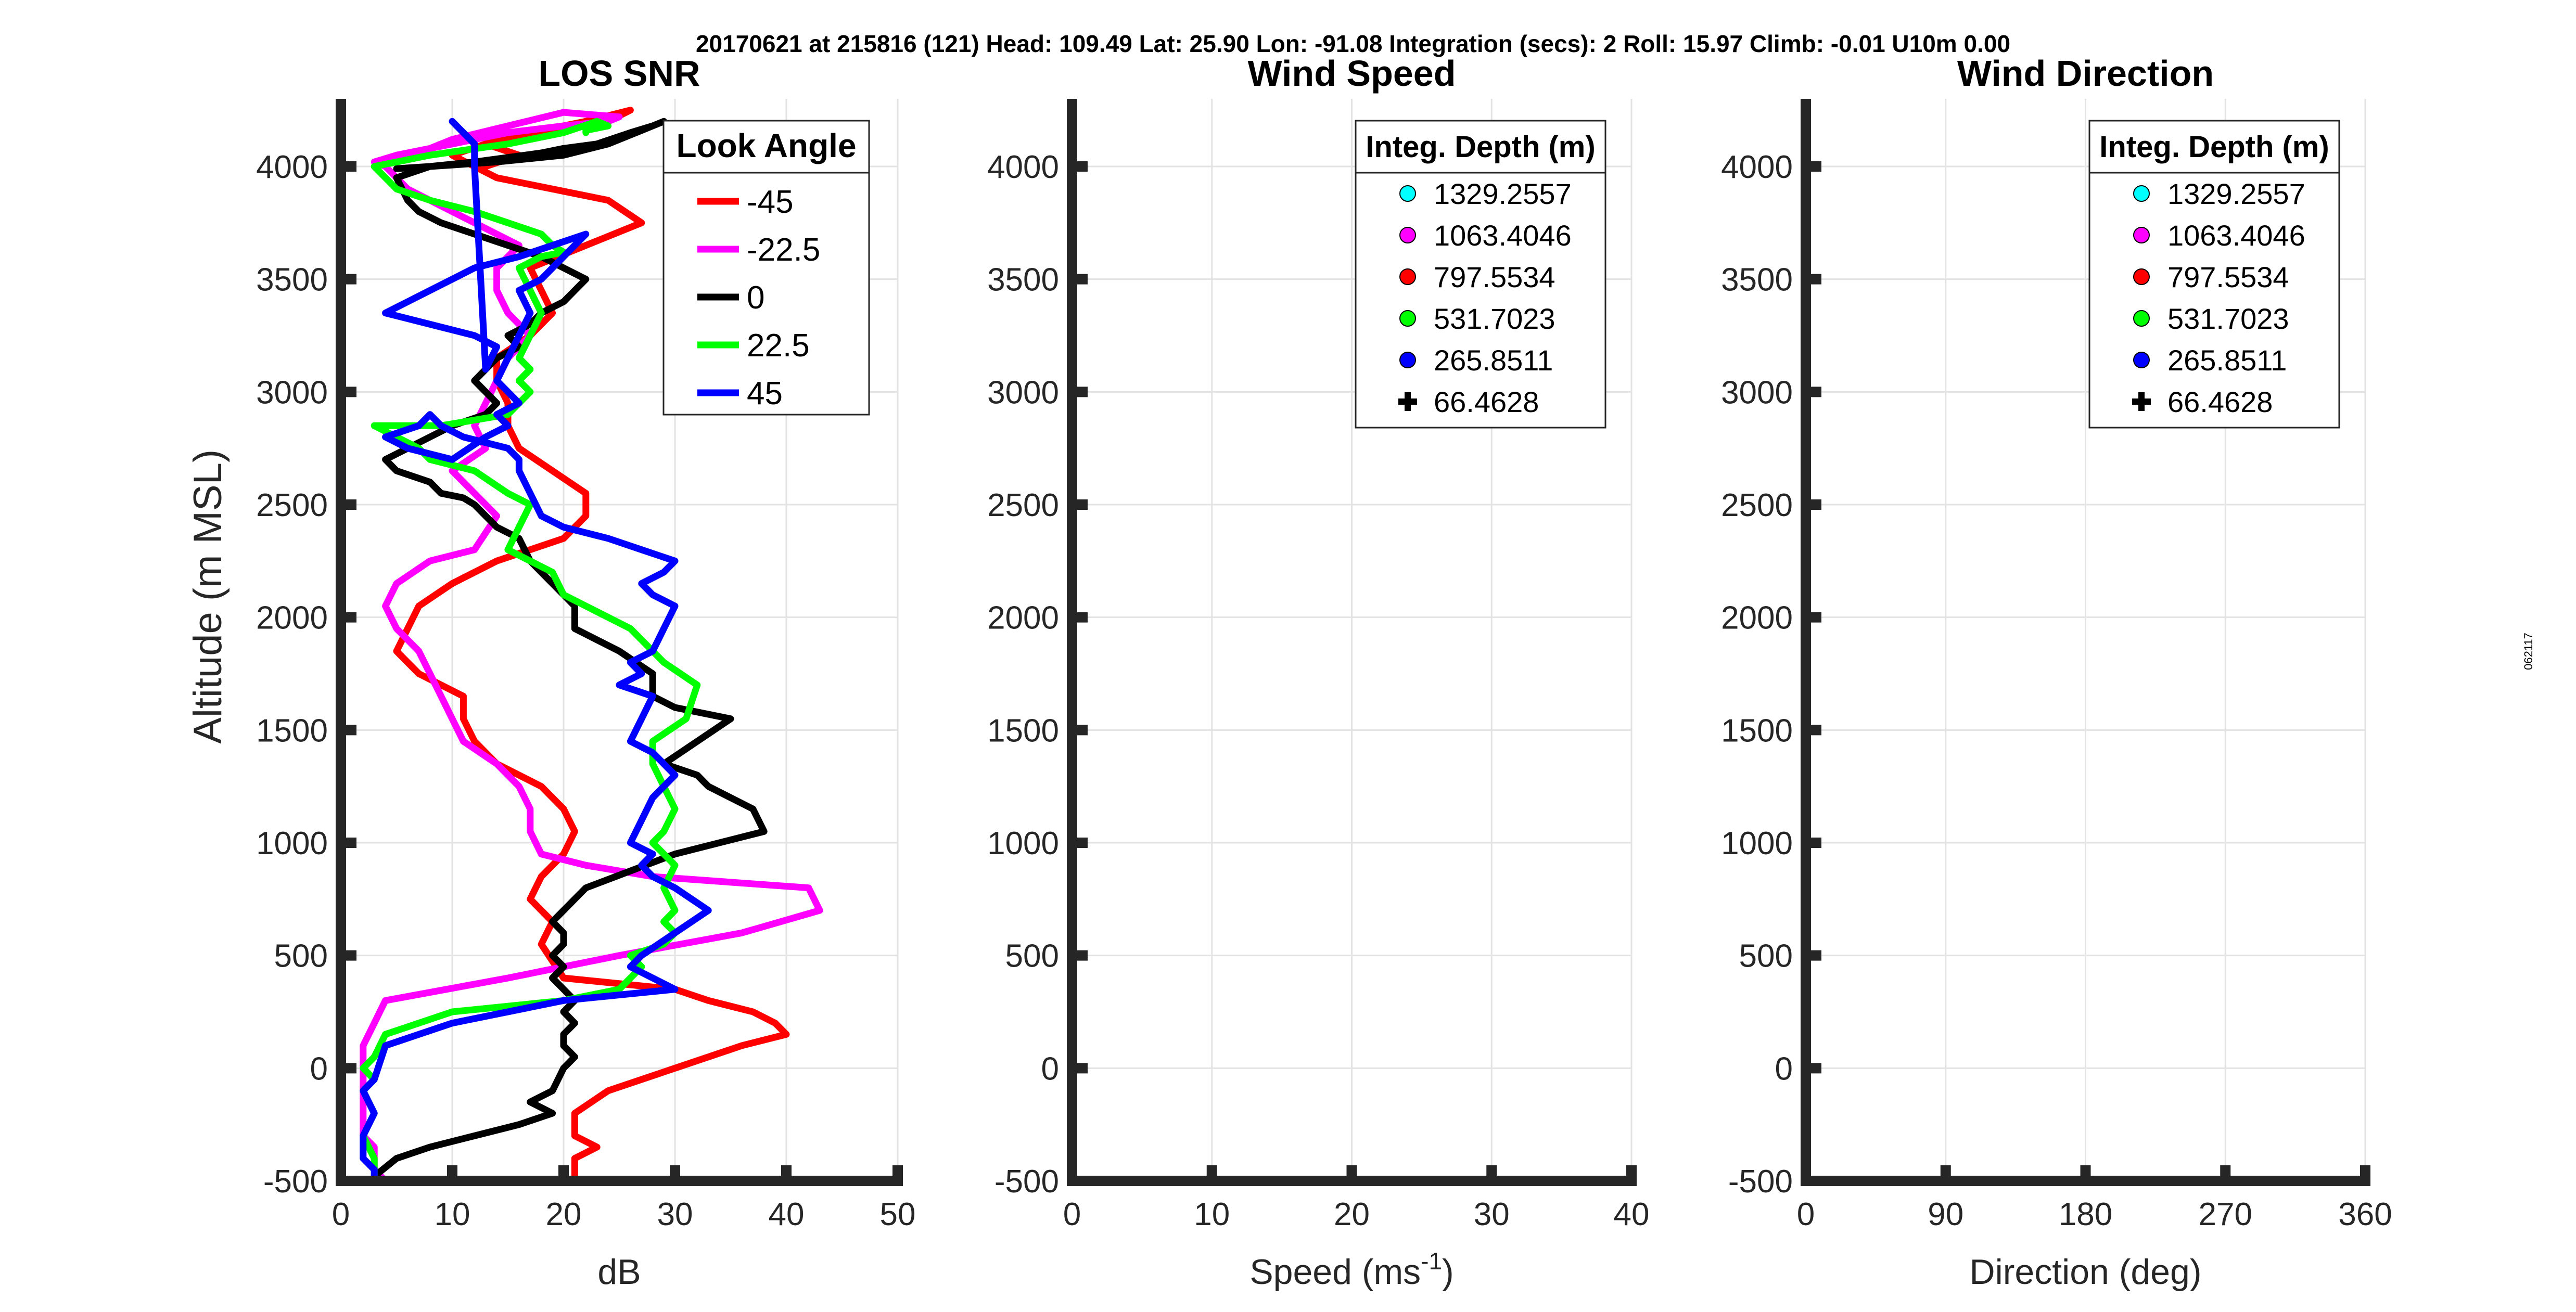  I want to click on chart-title: LOS SNR, so click(619, 73).